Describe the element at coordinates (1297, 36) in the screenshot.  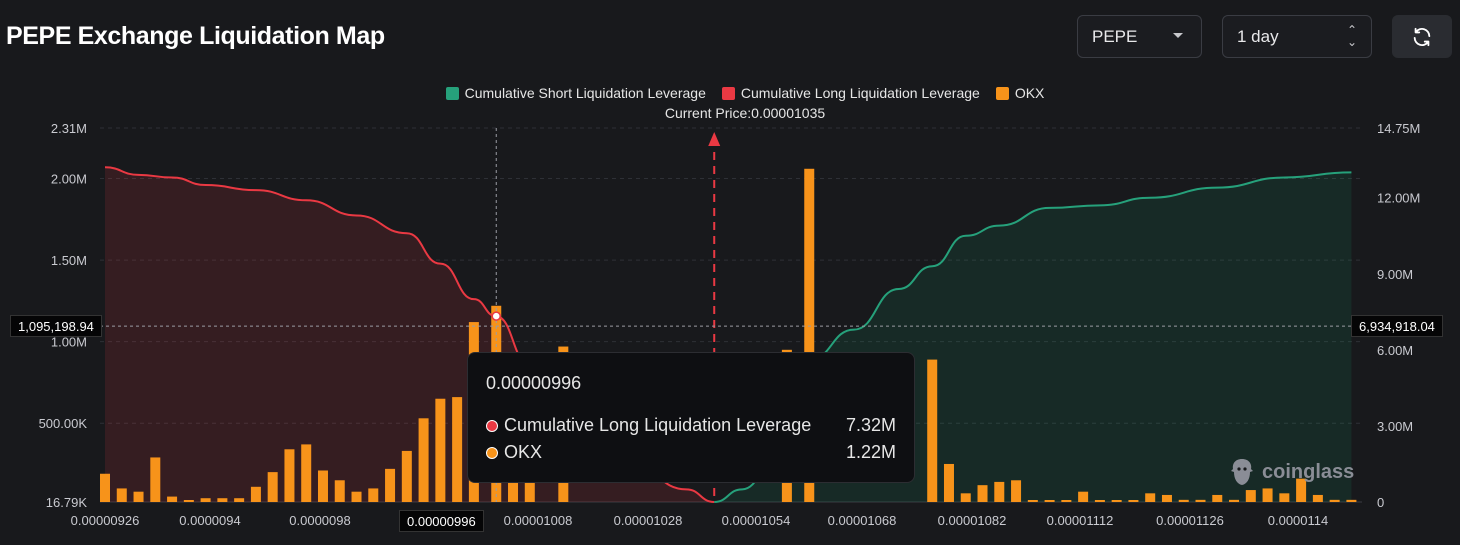
I see `interval-select: 1 day ⌃ ⌄` at that location.